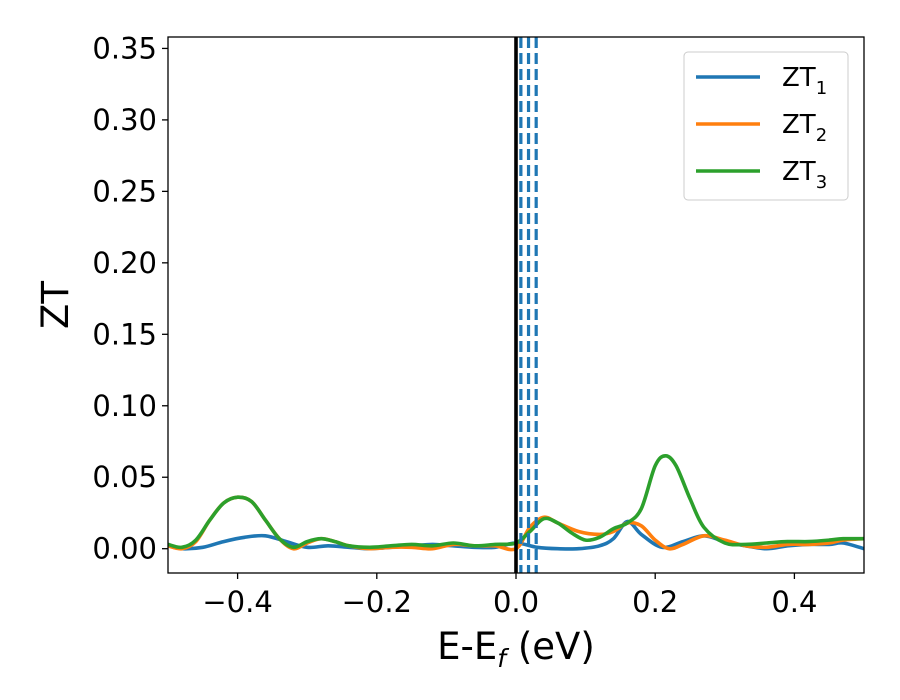 The image size is (900, 700). I want to click on x-axis-ticks: −0.4 −0.2 0.0 0.2 0.4, so click(509, 596).